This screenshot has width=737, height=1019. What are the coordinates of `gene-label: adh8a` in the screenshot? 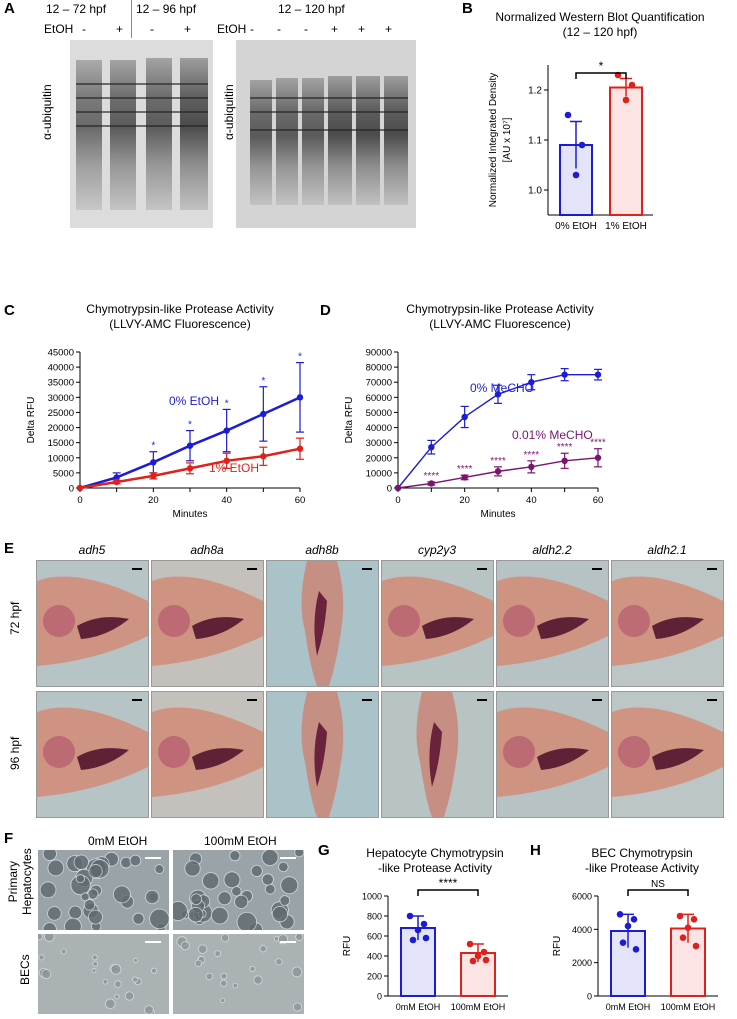 It's located at (207, 550).